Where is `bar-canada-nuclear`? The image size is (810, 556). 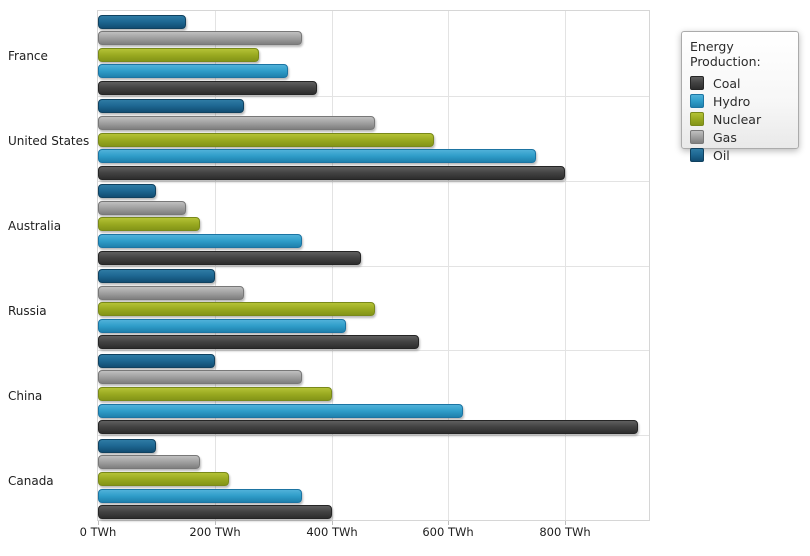 bar-canada-nuclear is located at coordinates (163, 478).